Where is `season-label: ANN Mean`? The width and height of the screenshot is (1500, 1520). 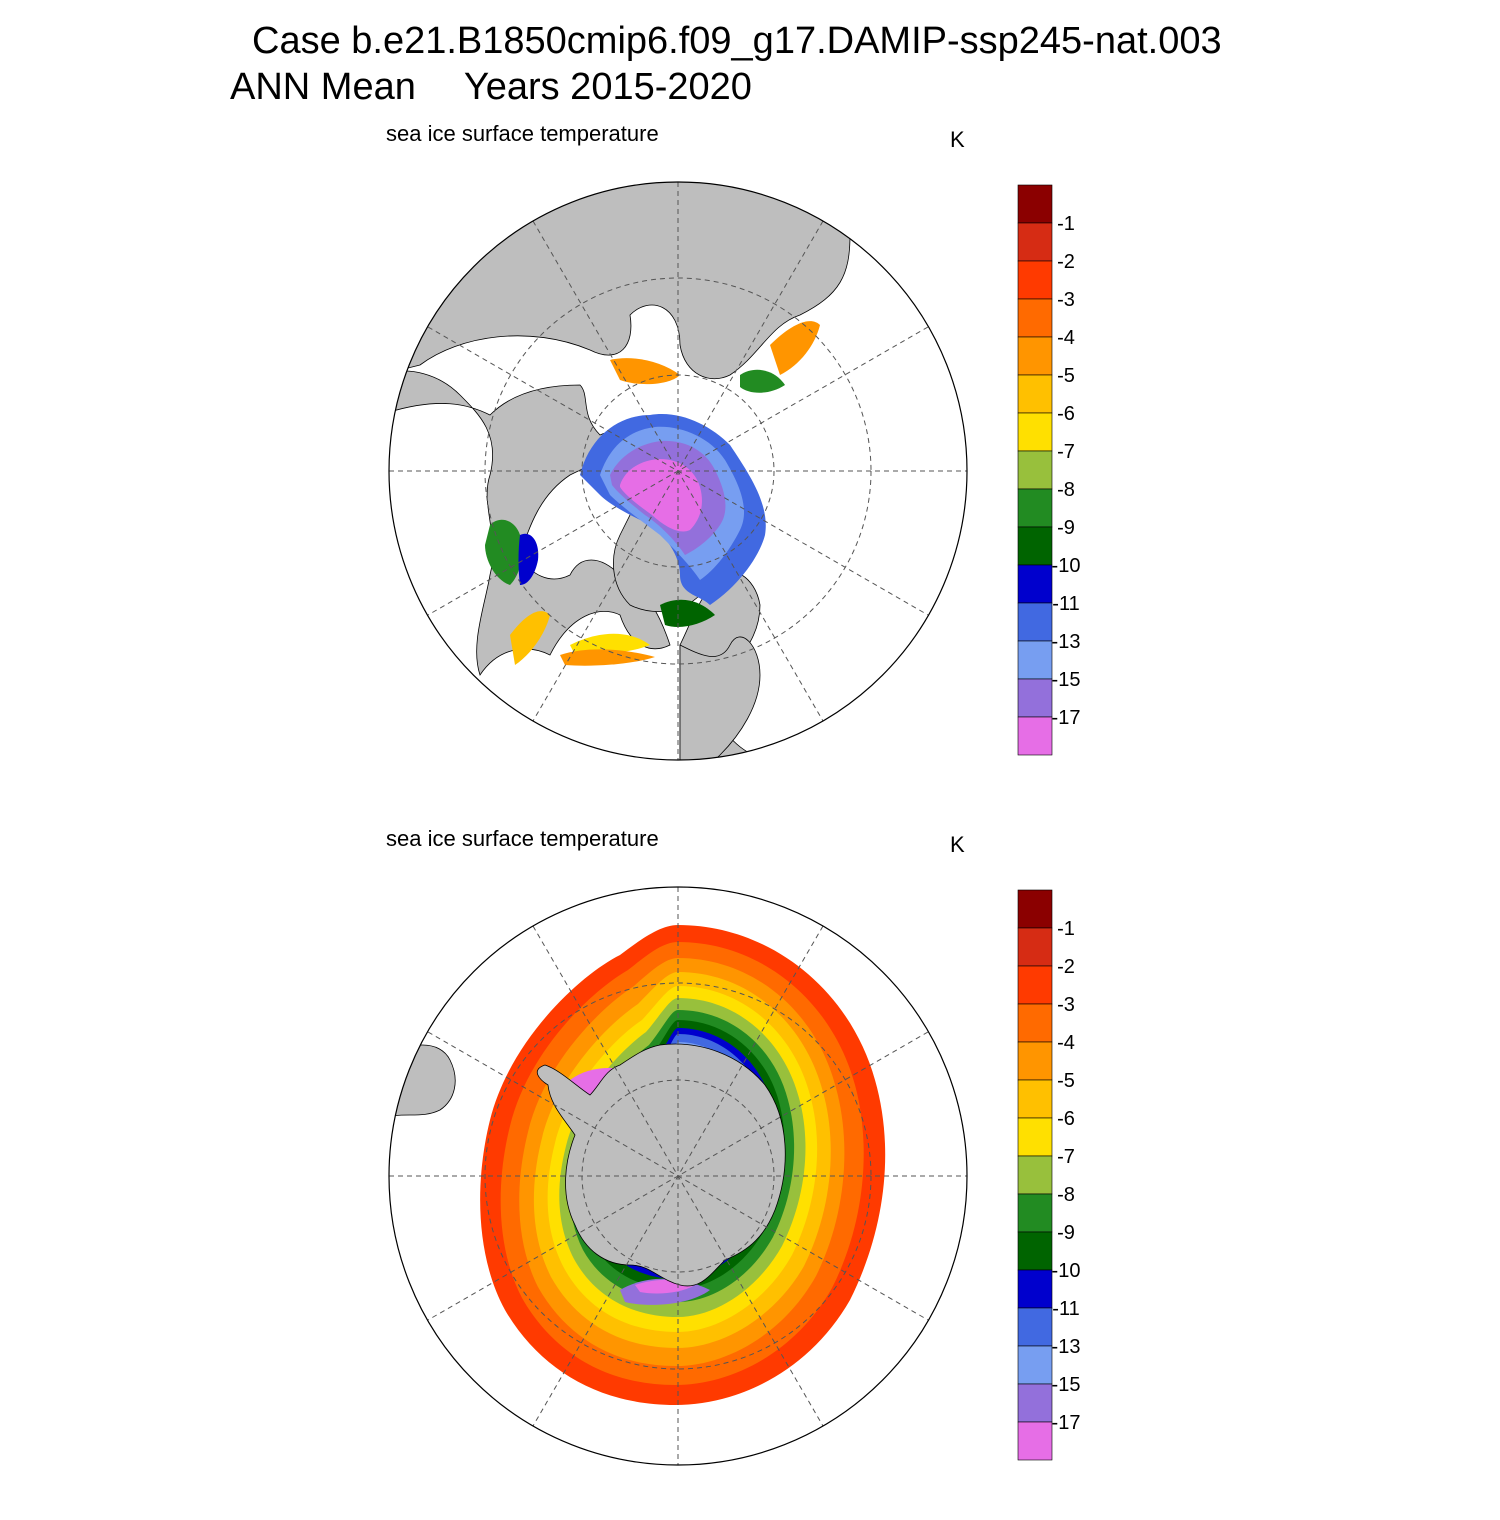 season-label: ANN Mean is located at coordinates (323, 87).